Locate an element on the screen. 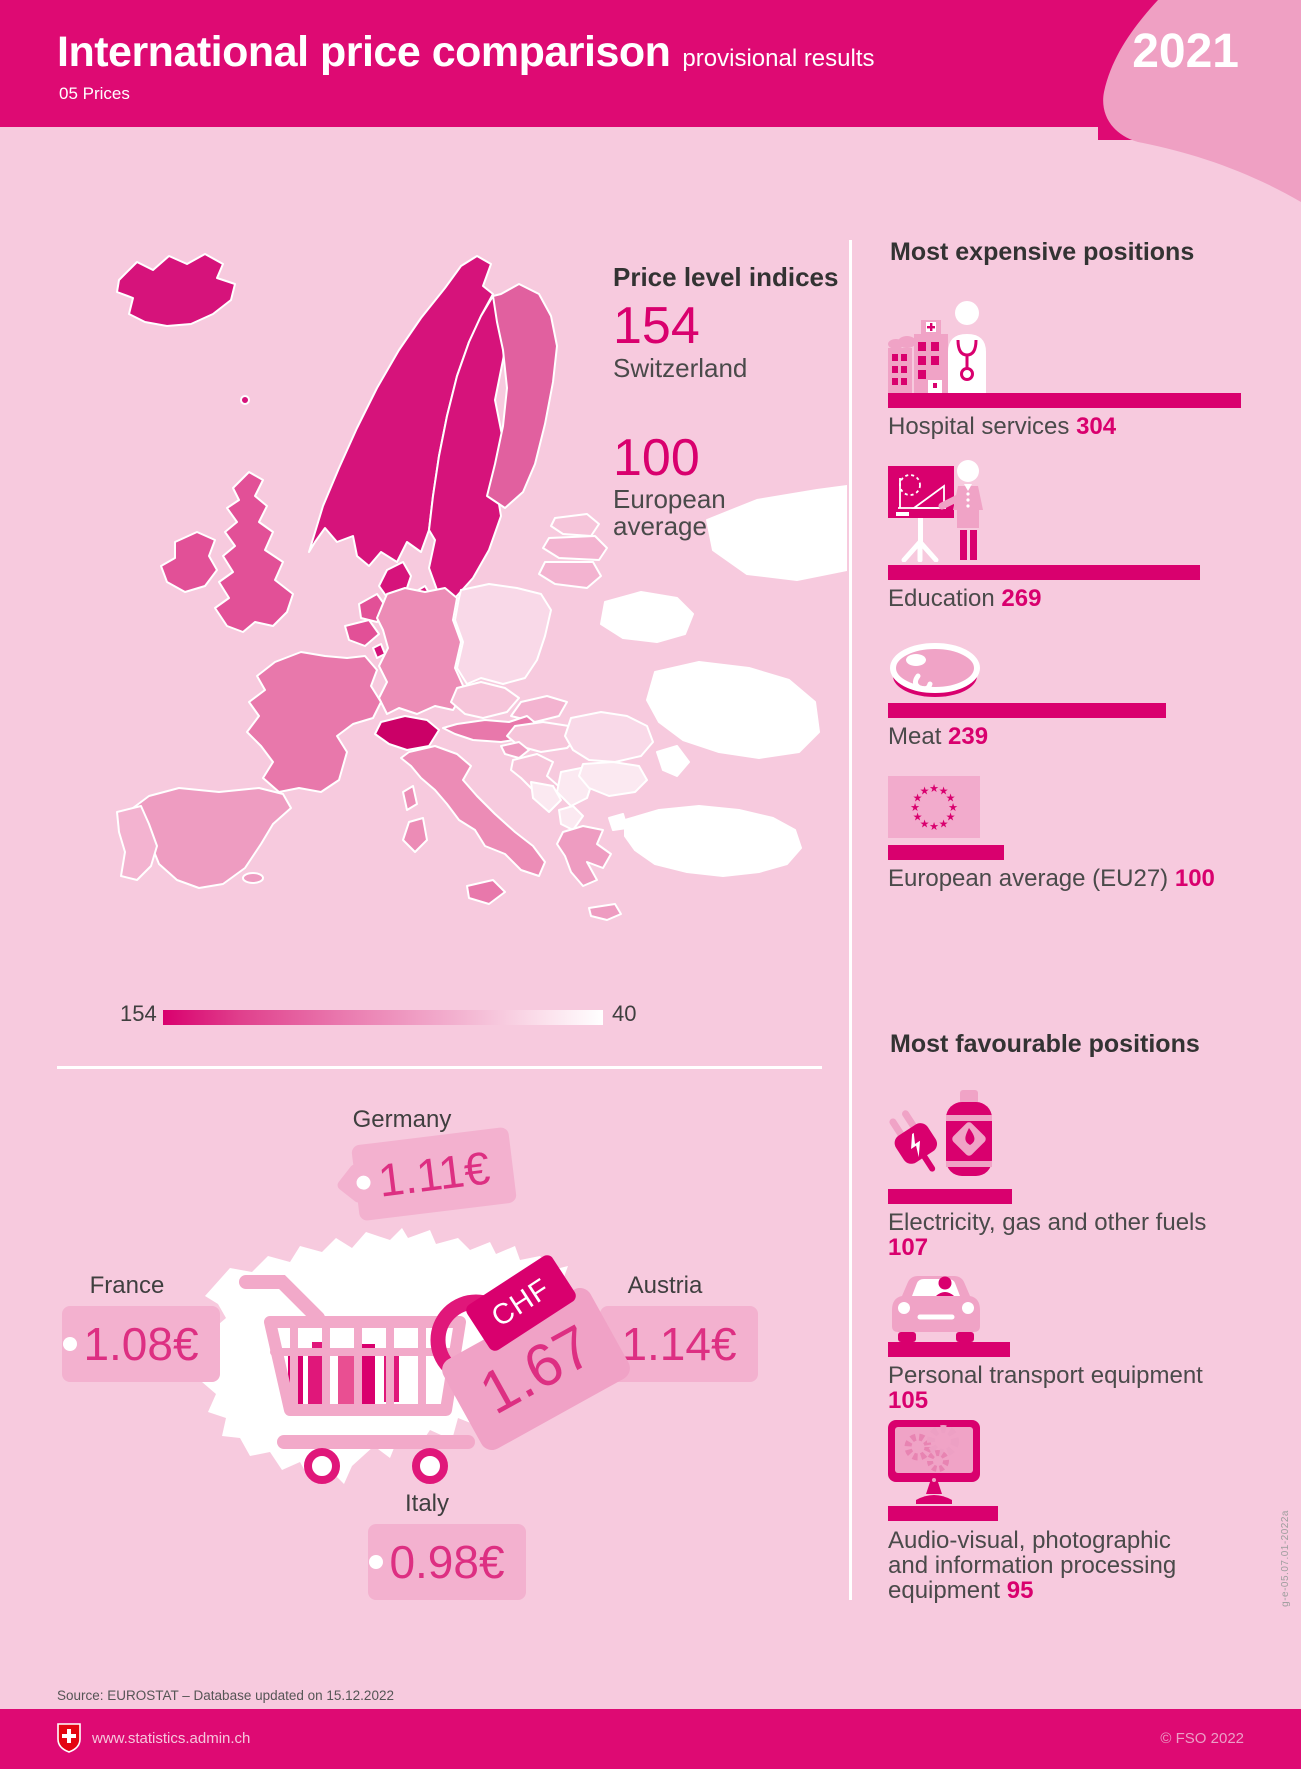  label-electricity: Electricity, gas and other fuels 107 is located at coordinates (1047, 1235).